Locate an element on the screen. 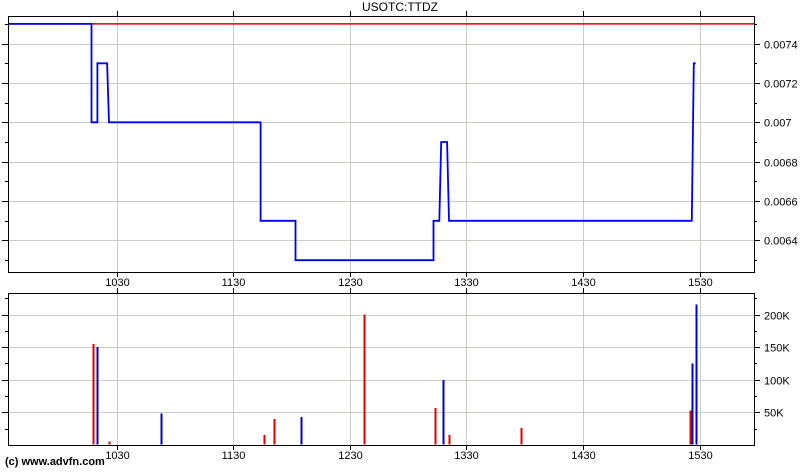 The width and height of the screenshot is (800, 475). y-axis-label: 0.0072 is located at coordinates (781, 85).